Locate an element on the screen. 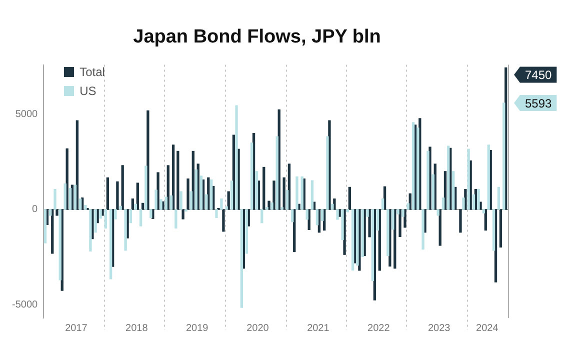  y-tick-label: 5000 is located at coordinates (26, 114).